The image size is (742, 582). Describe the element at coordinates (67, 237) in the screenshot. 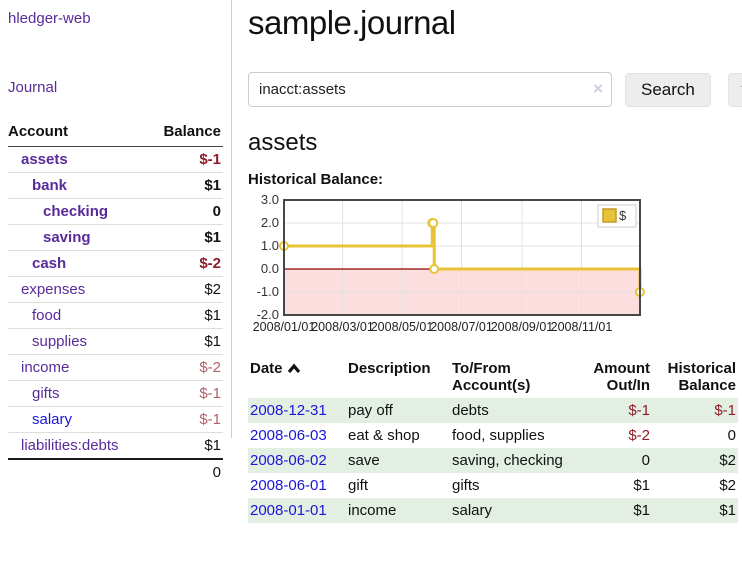

I see `account-link-saving: saving` at that location.